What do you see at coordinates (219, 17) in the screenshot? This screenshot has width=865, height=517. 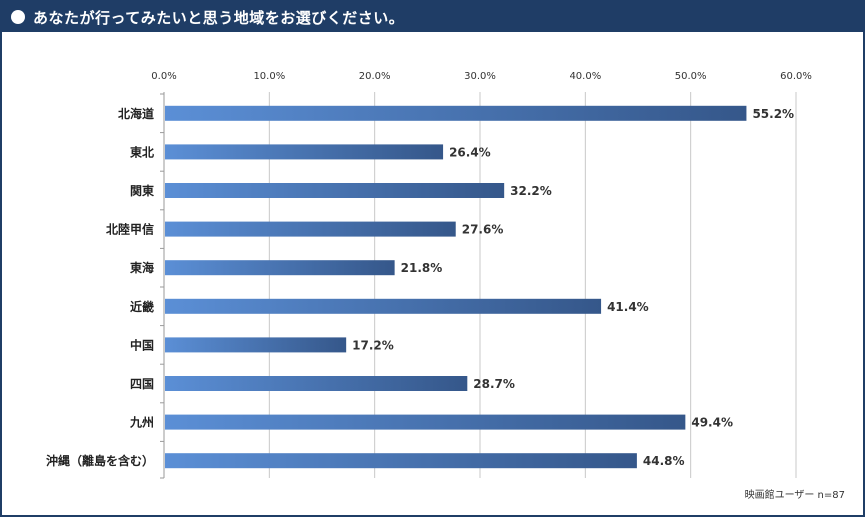 I see `question-title: あなたが行ってみたいと思う地域をお選びください。` at bounding box center [219, 17].